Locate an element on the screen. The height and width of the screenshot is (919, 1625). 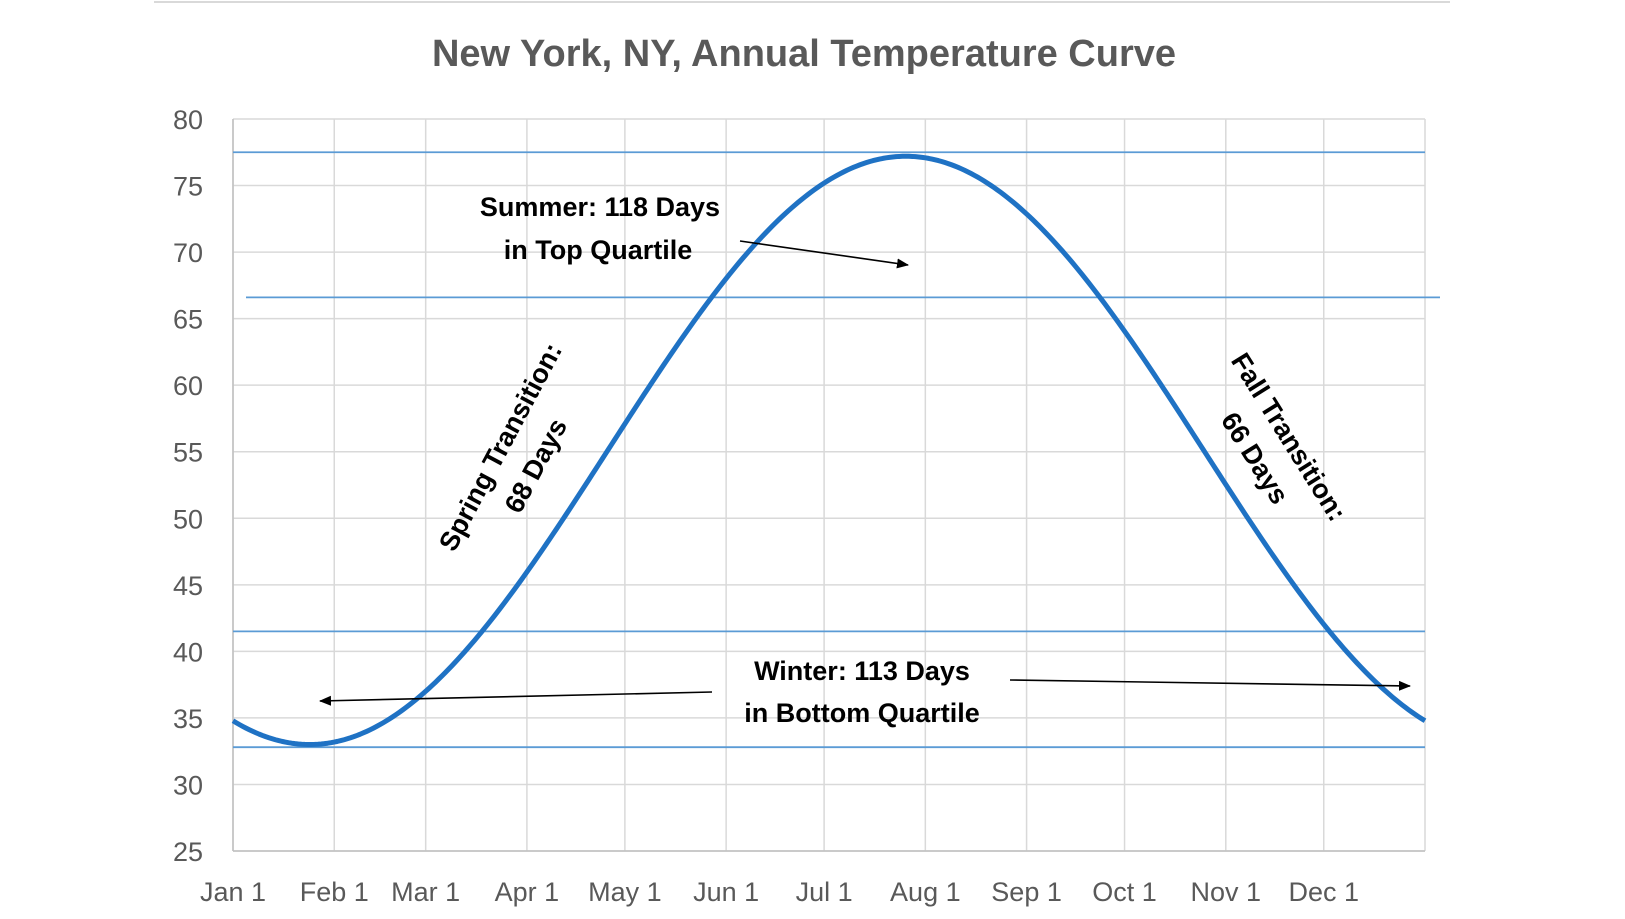
x-tick-label: Jan 1 is located at coordinates (233, 892).